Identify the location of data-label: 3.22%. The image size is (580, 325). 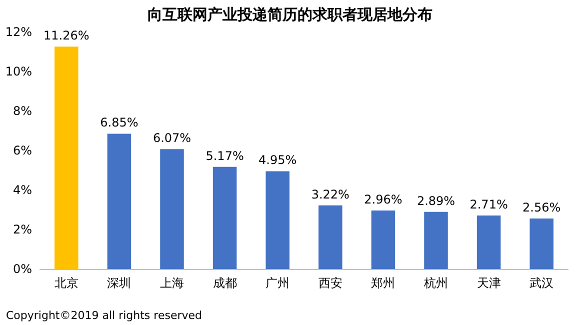
(330, 194).